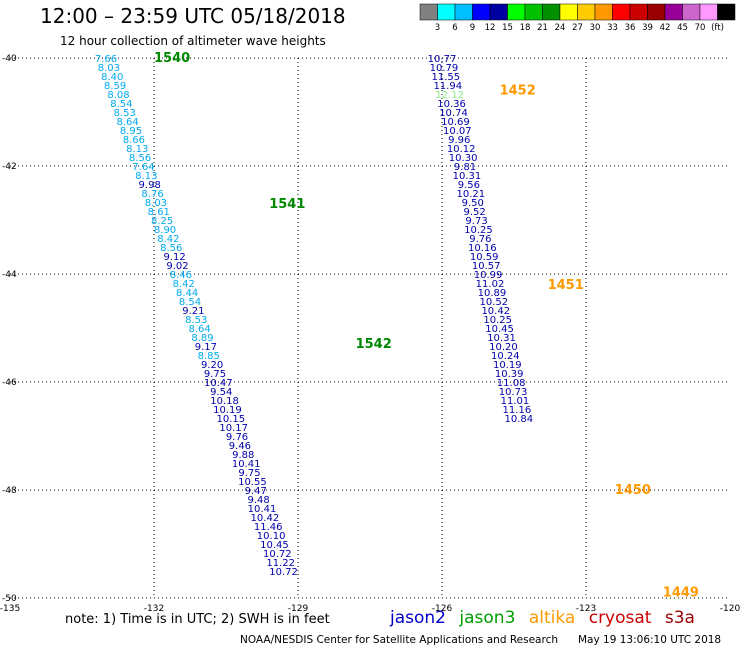 The height and width of the screenshot is (650, 740). Describe the element at coordinates (230, 419) in the screenshot. I see `swh-value-label: 10.15` at that location.